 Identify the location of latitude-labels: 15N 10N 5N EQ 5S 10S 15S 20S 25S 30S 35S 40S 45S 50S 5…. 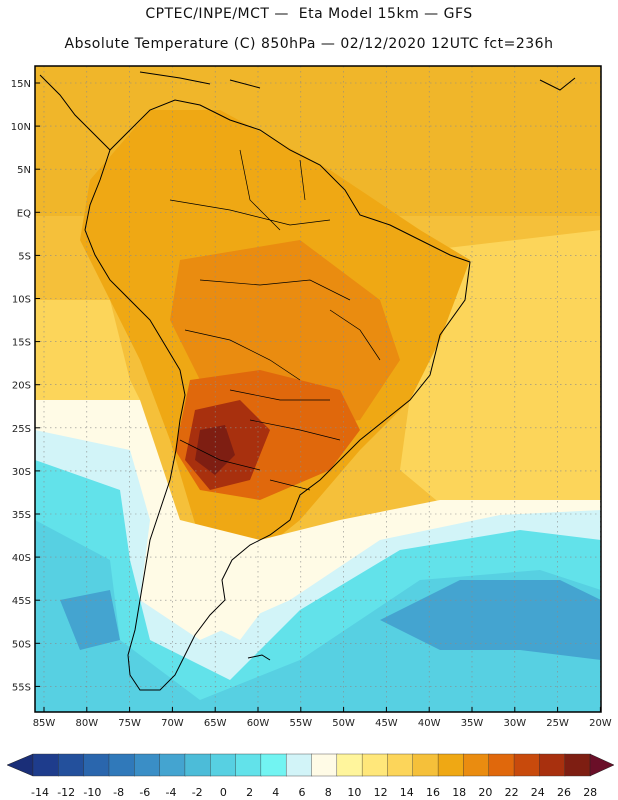
(25, 386).